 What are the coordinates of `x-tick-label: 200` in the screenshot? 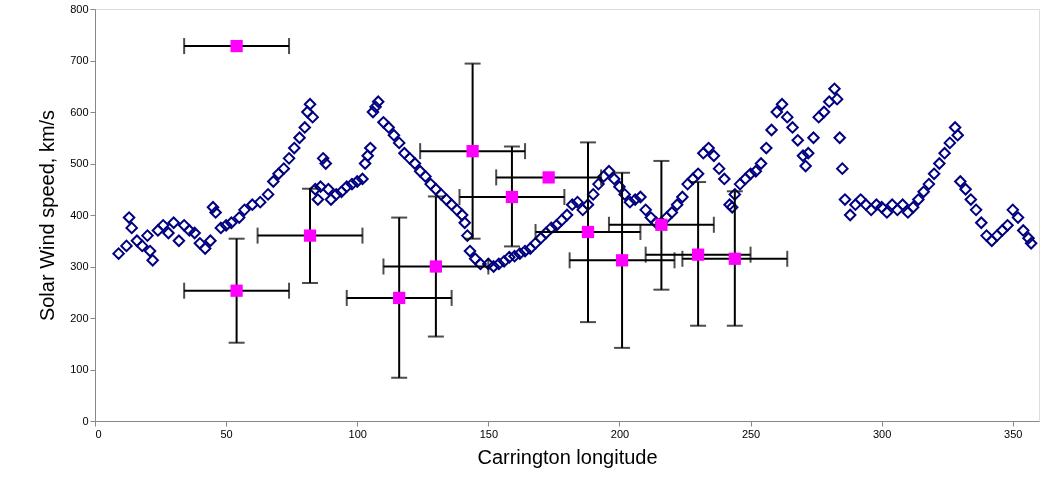 It's located at (620, 433).